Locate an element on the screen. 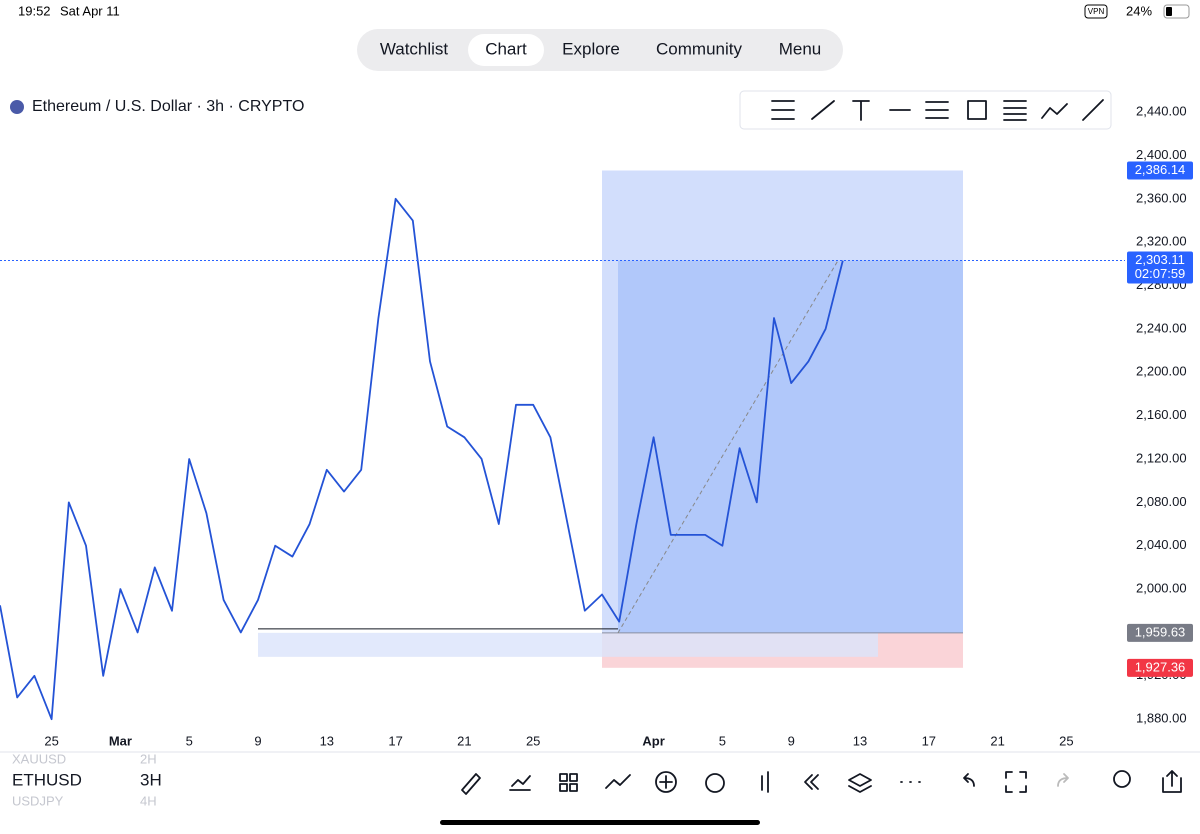 This screenshot has width=1200, height=834. stop-tag-label: 1,927.36 is located at coordinates (1160, 666).